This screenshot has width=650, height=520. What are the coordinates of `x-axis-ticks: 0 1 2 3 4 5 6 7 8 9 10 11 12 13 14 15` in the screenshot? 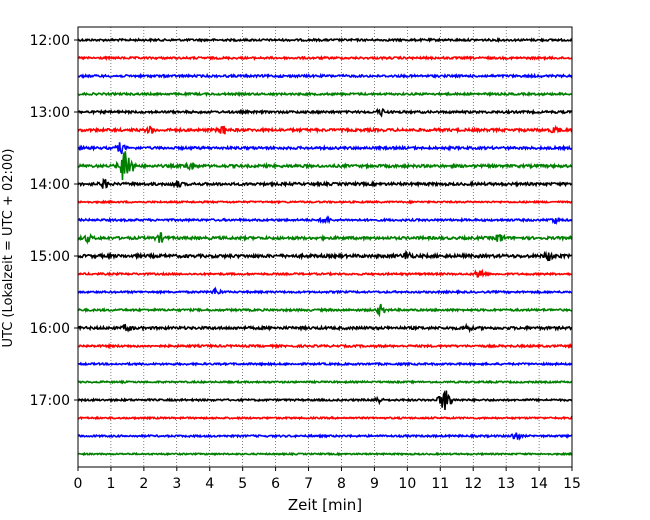 It's located at (327, 479).